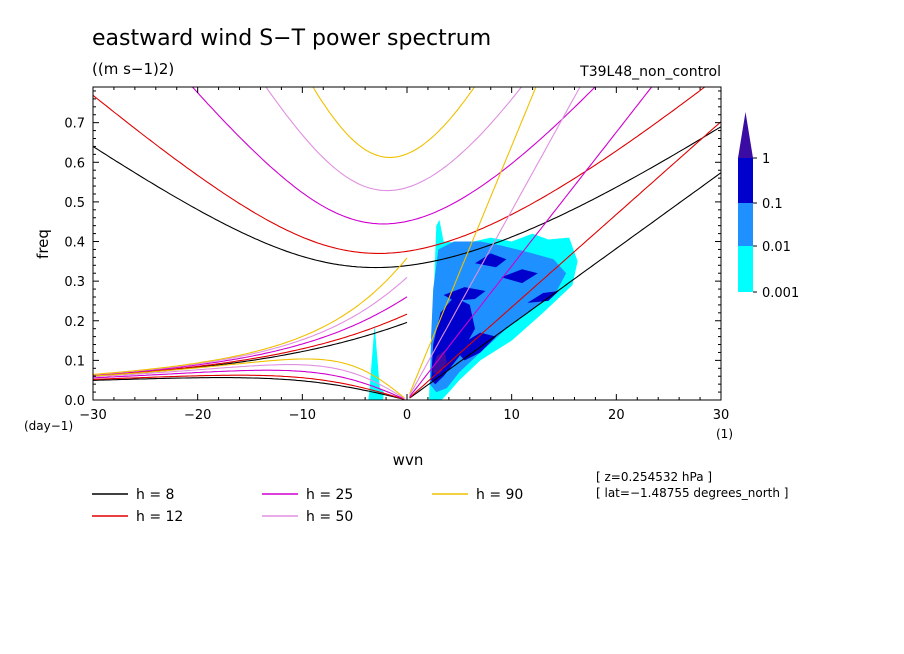 This screenshot has width=904, height=654. Describe the element at coordinates (499, 495) in the screenshot. I see `legend-label: h = 90` at that location.